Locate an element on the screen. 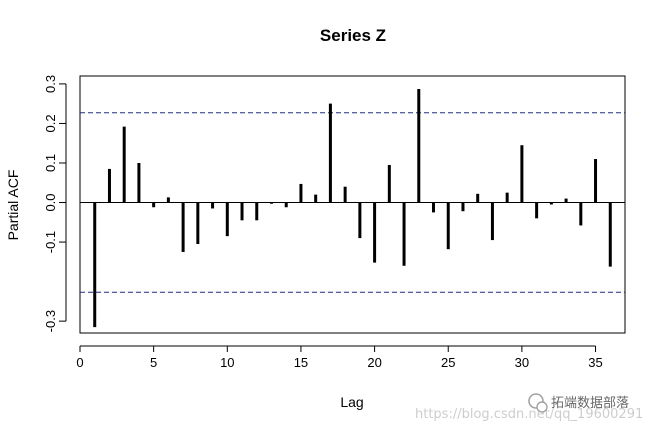  watermark-url: https://blog.csdn.net/qq_19600291 is located at coordinates (529, 414).